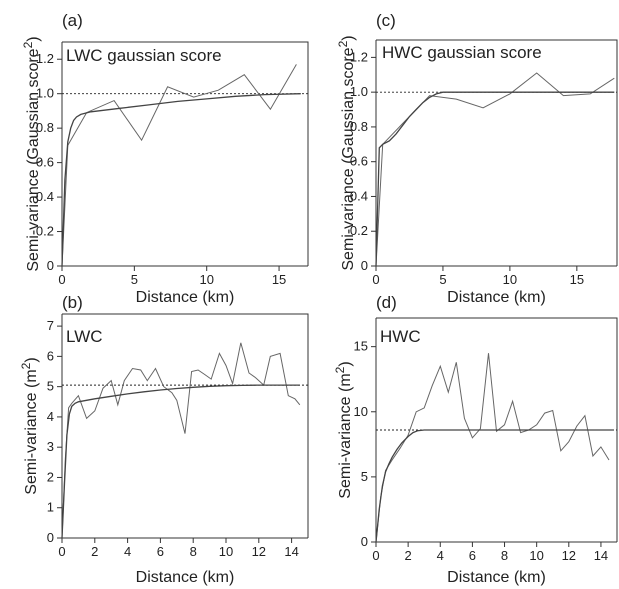 This screenshot has height=589, width=619. Describe the element at coordinates (510, 279) in the screenshot. I see `x-tick-label-c: 10` at that location.